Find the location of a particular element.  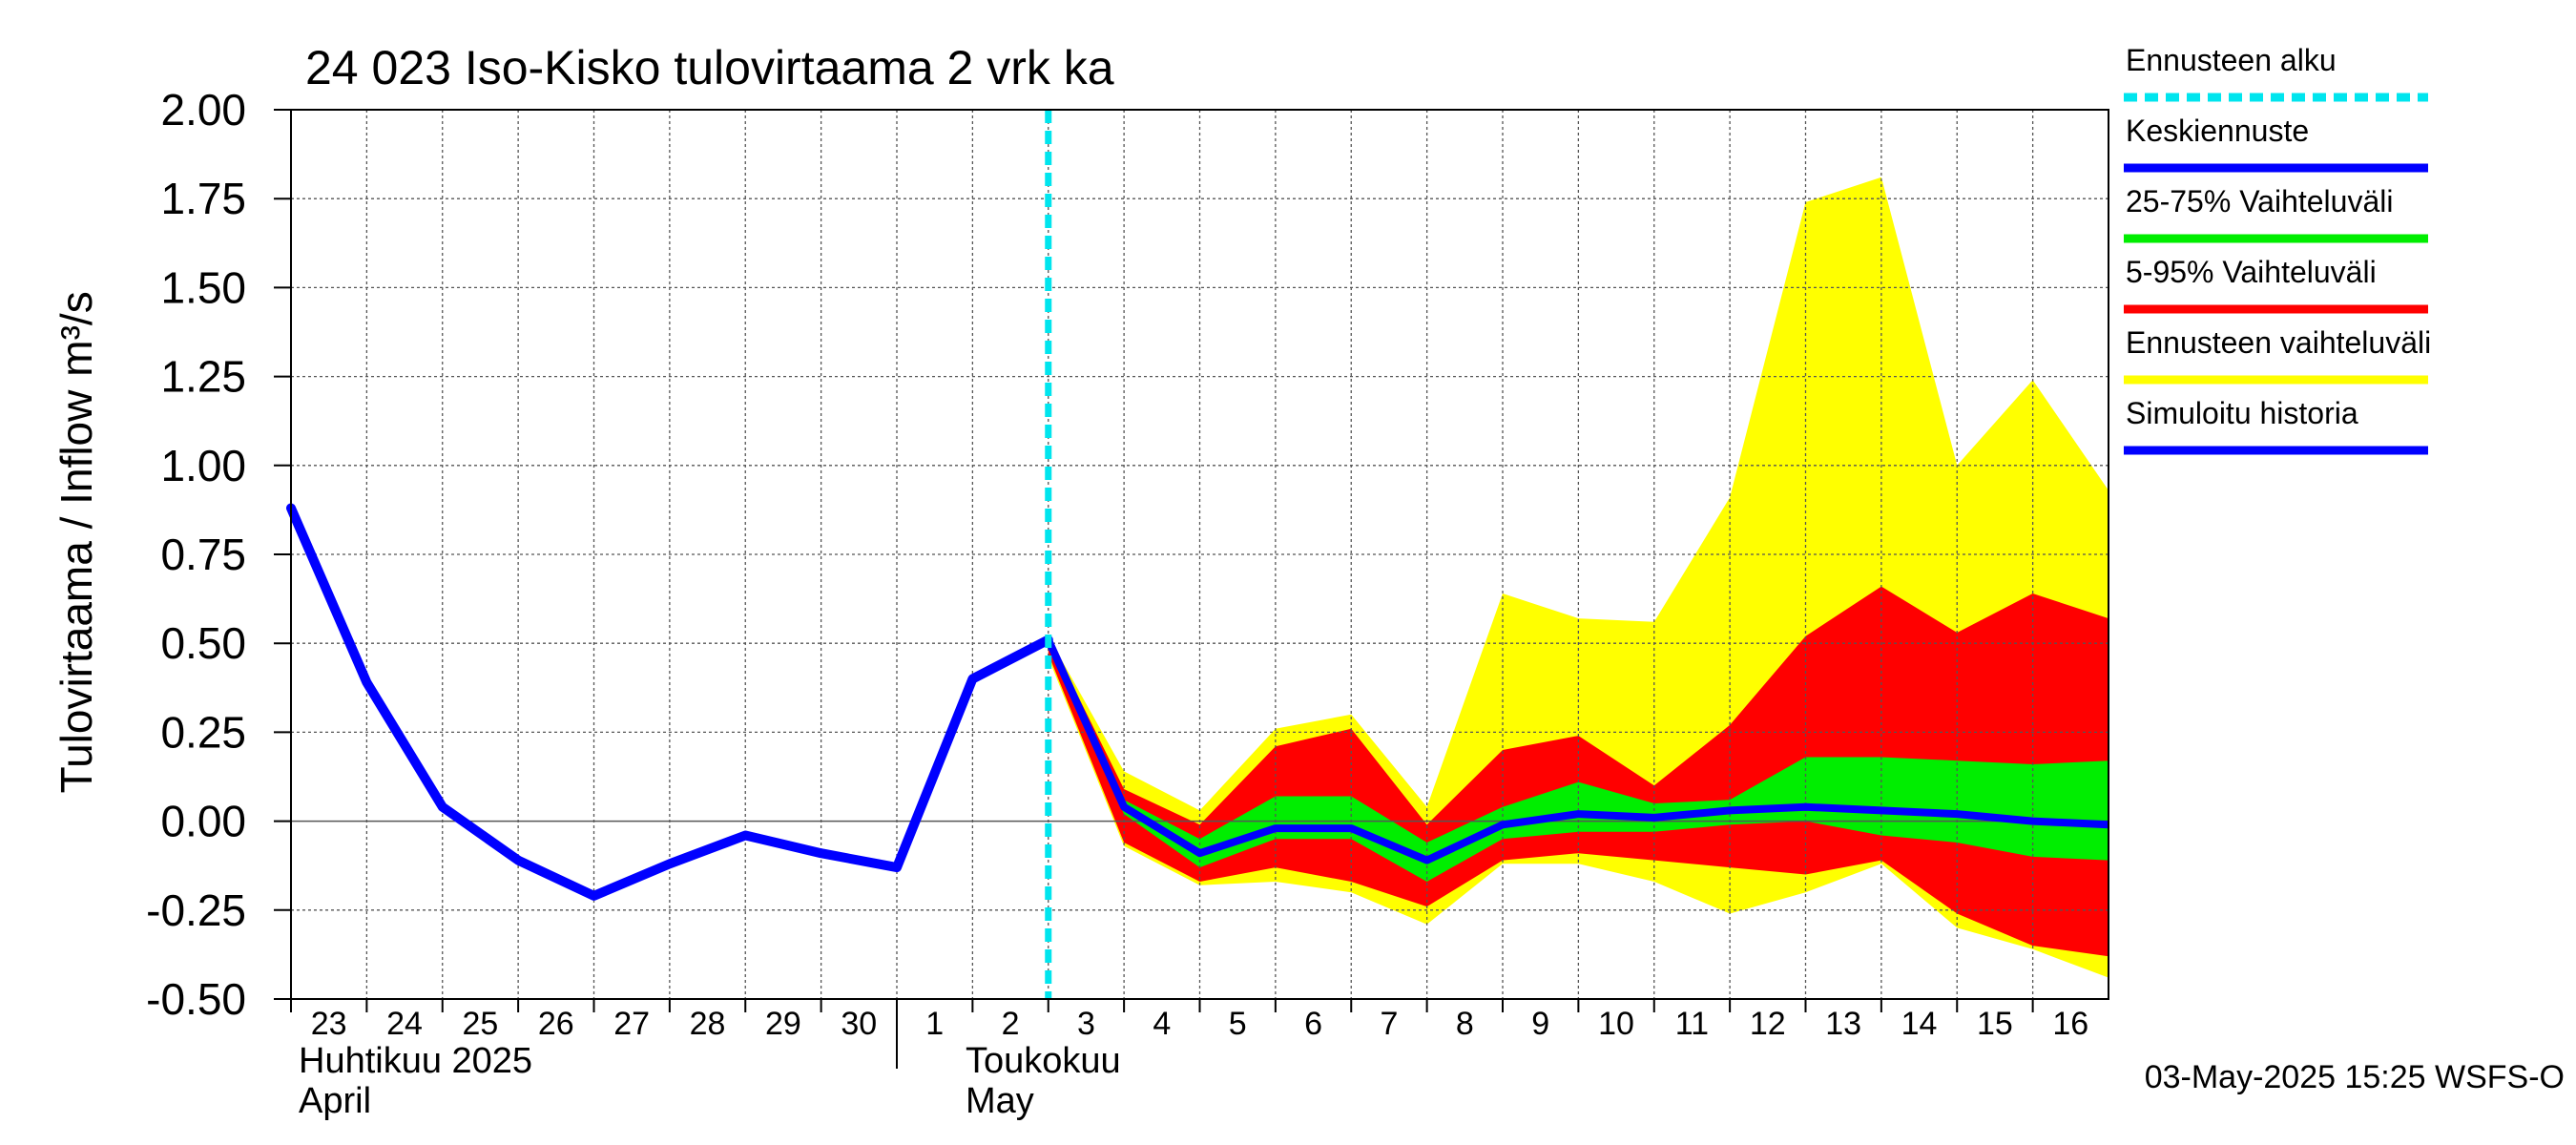

y-tick-label: 2.00 is located at coordinates (203, 110).